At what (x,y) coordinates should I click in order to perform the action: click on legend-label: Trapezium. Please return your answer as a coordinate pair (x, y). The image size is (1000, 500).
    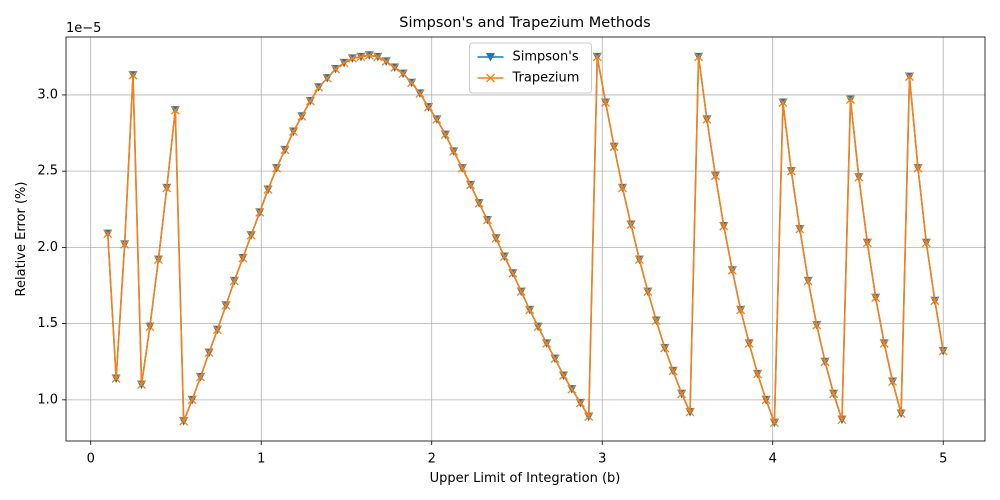
    Looking at the image, I should click on (546, 78).